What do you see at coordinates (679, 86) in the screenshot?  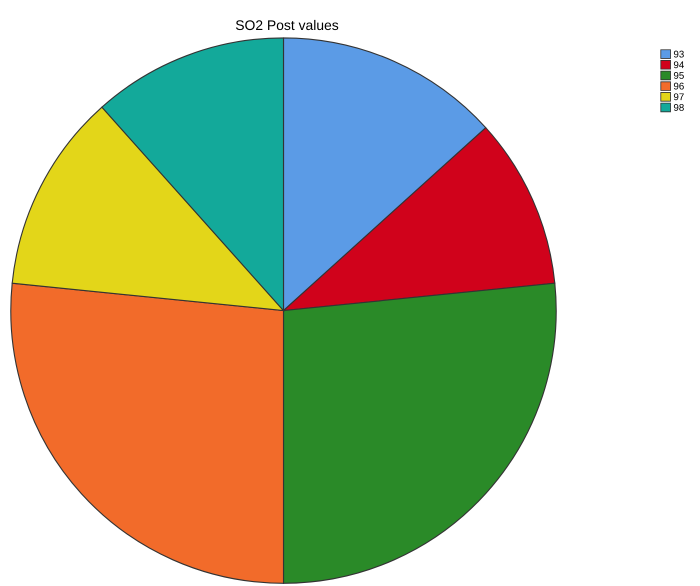 I see `legend-label: 96` at bounding box center [679, 86].